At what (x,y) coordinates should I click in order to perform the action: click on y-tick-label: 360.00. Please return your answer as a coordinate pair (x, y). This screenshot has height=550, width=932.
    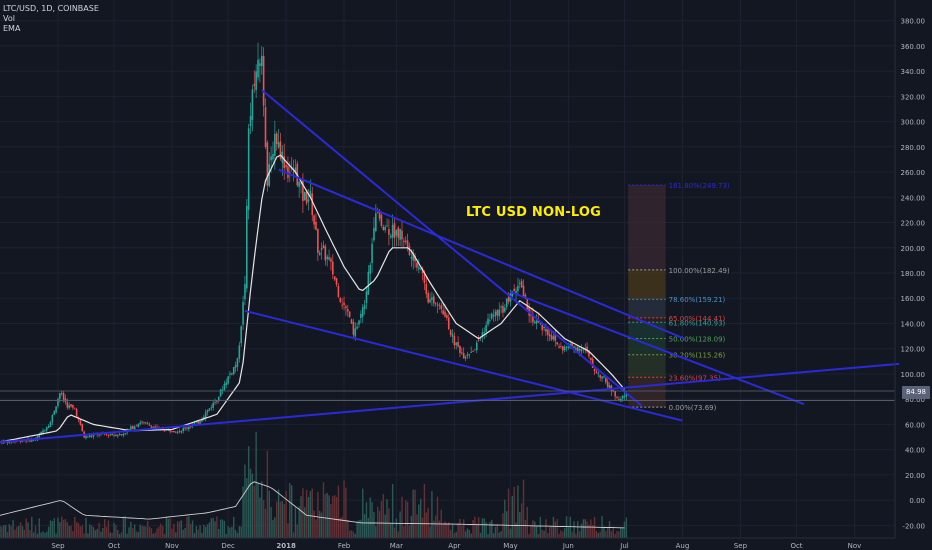
    Looking at the image, I should click on (913, 47).